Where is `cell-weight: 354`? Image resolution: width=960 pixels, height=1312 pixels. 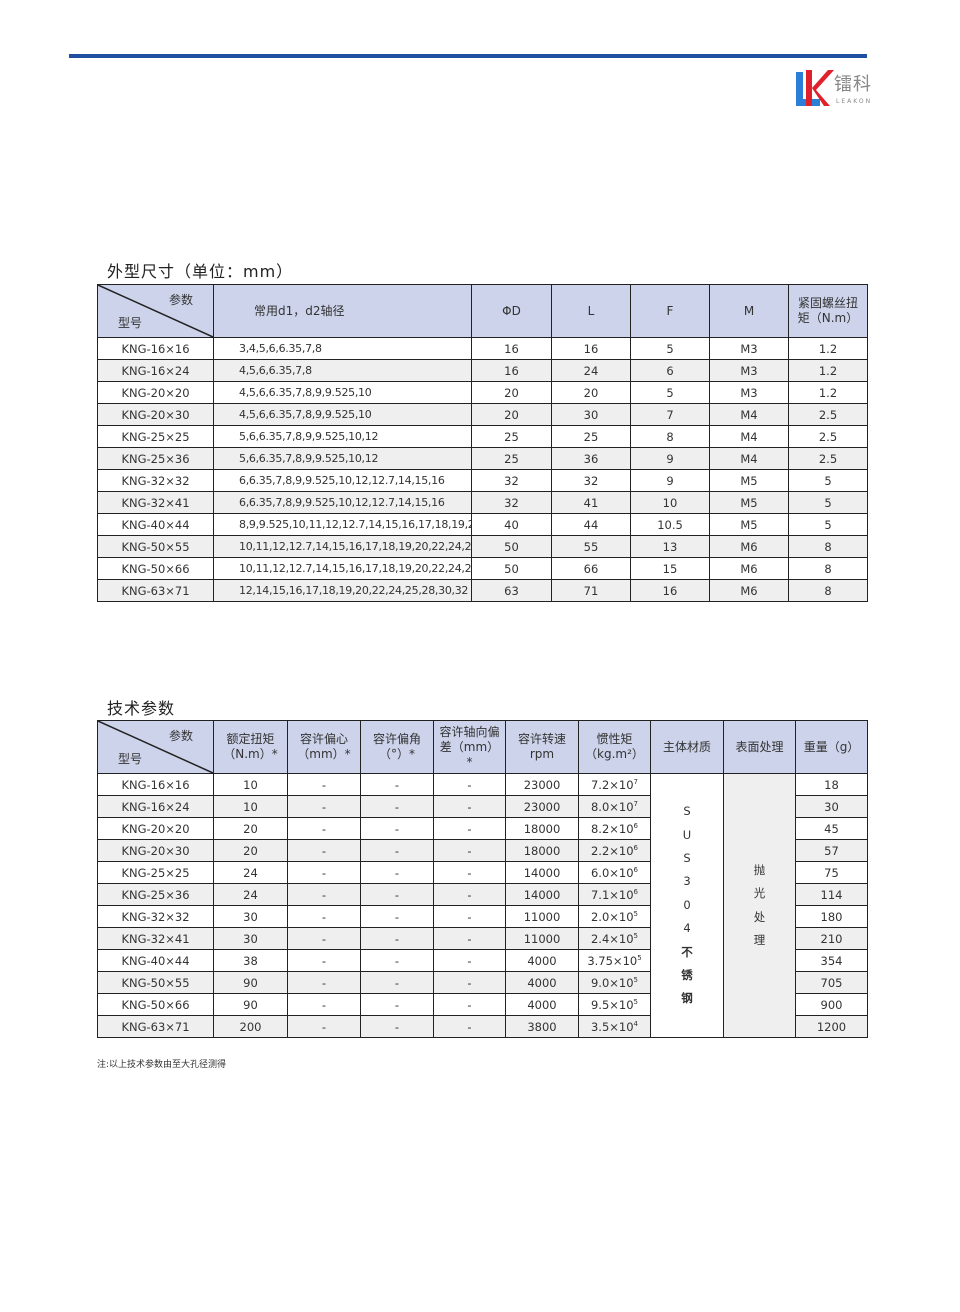
cell-weight: 354 is located at coordinates (831, 960).